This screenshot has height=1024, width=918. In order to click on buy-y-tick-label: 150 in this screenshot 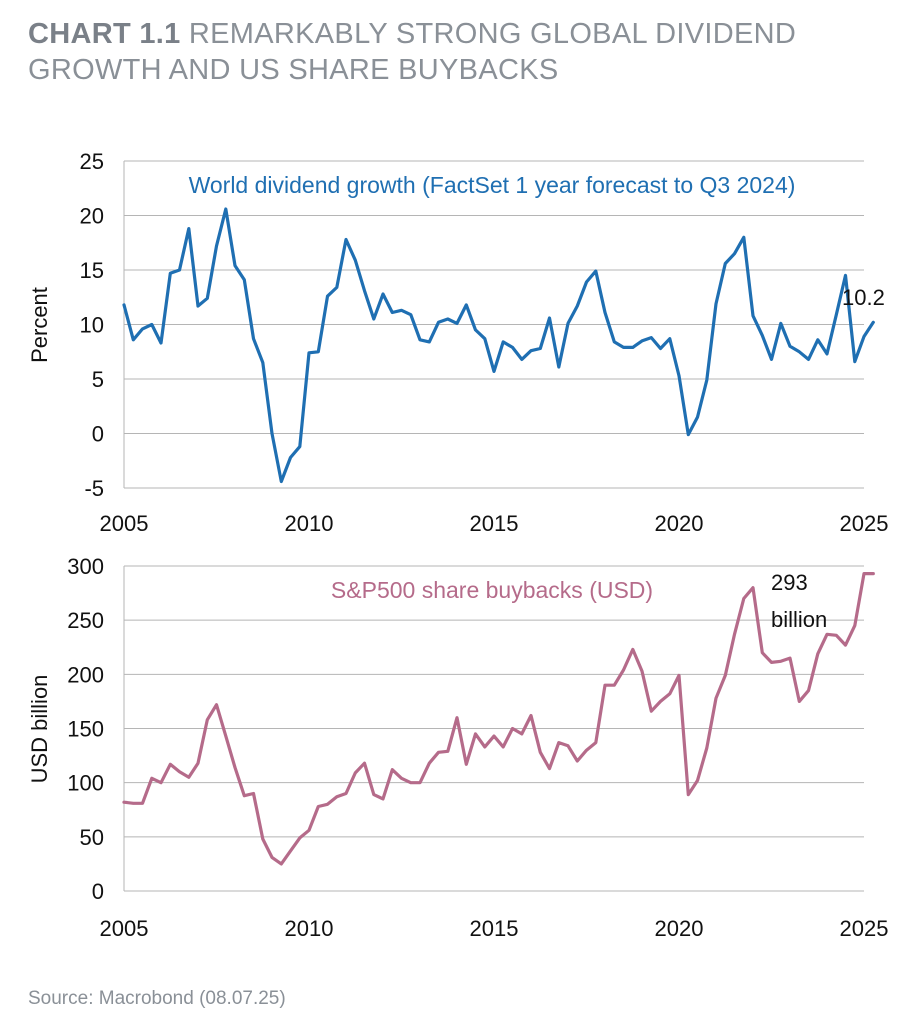, I will do `click(85, 729)`.